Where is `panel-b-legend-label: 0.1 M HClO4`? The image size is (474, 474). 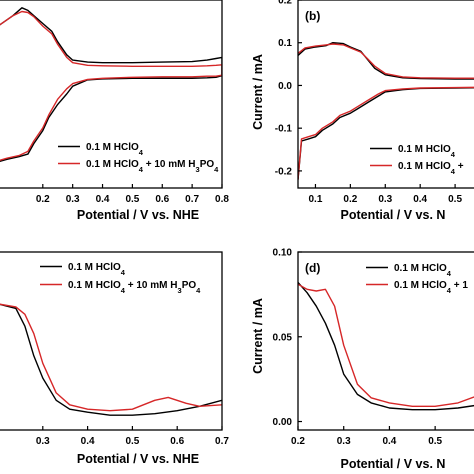 panel-b-legend-label: 0.1 M HClO4 is located at coordinates (427, 151).